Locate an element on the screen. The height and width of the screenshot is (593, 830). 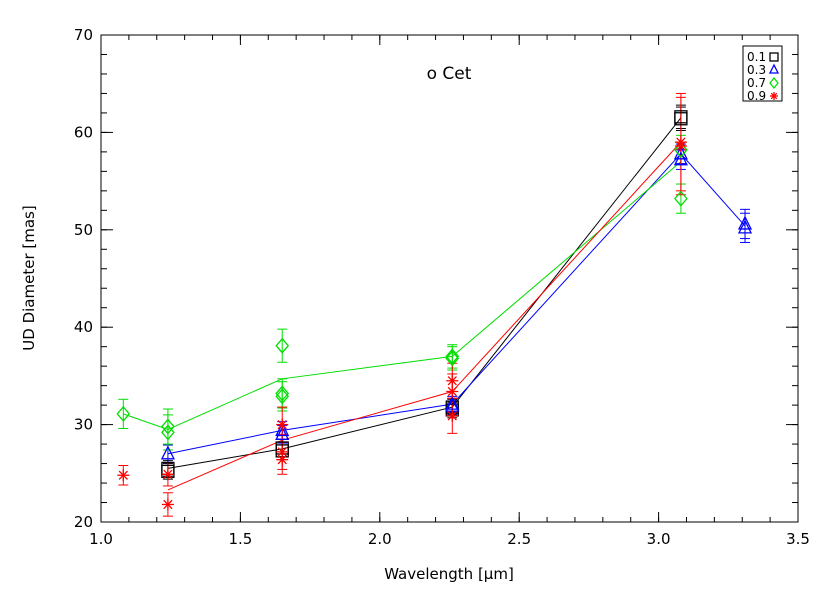
y-tick-label: 50 is located at coordinates (83, 230).